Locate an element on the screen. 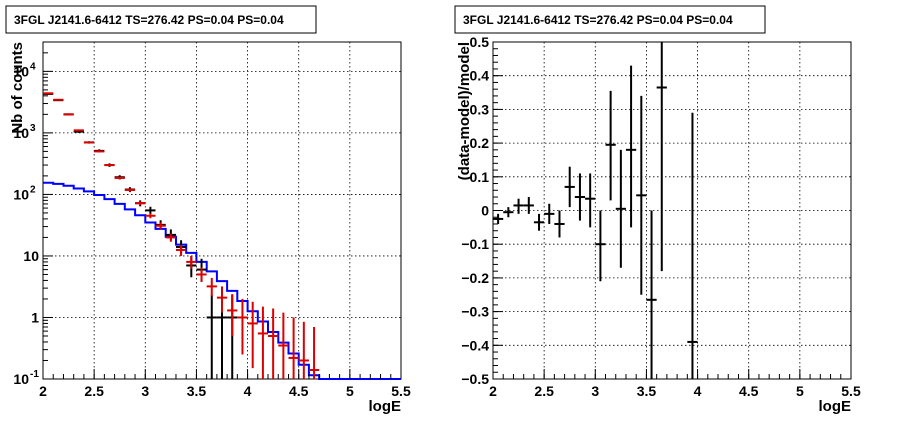 The height and width of the screenshot is (421, 898). y-tick-exponent: 2 is located at coordinates (33, 189).